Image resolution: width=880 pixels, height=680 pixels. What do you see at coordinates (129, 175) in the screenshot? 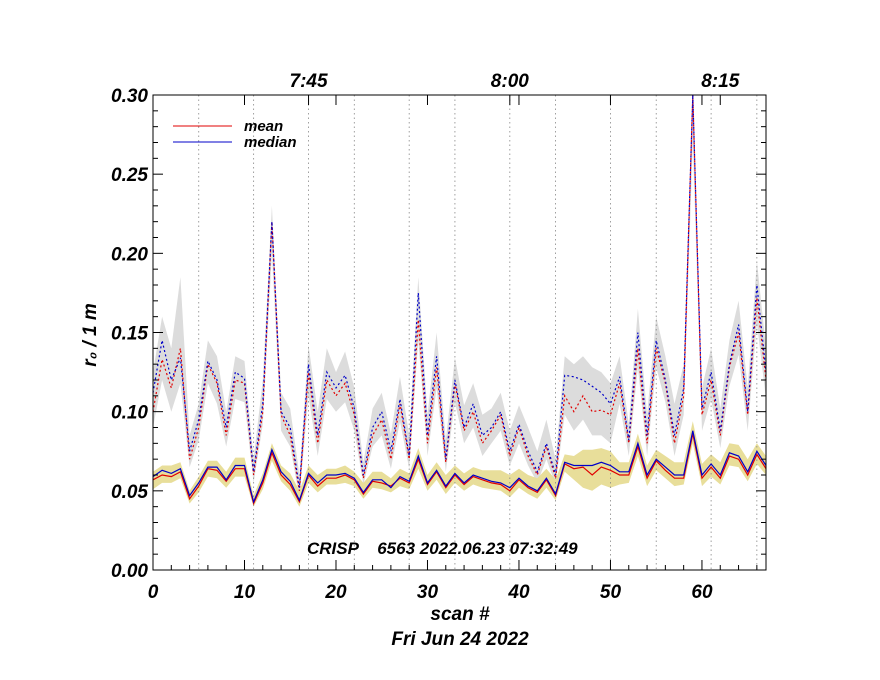
I see `y-tick-label: 0.25` at bounding box center [129, 175].